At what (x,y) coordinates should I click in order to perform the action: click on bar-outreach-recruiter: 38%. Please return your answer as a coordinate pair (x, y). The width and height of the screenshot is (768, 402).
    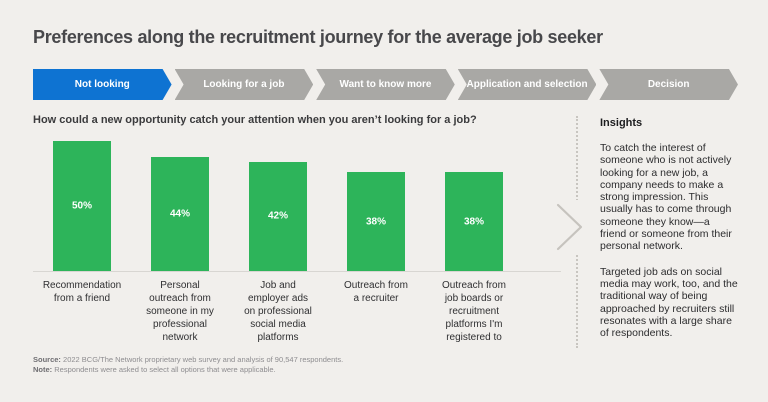
    Looking at the image, I should click on (376, 221).